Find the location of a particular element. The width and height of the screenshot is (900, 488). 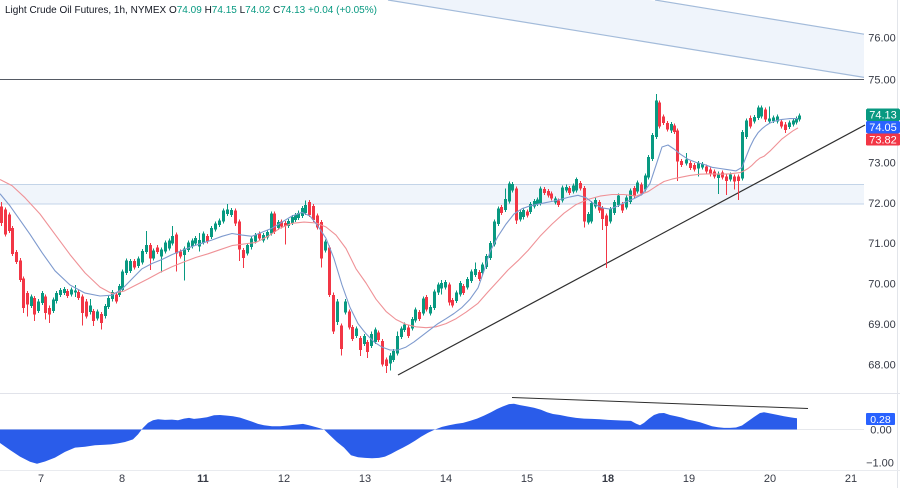

svg-text: 73.82 is located at coordinates (883, 140).